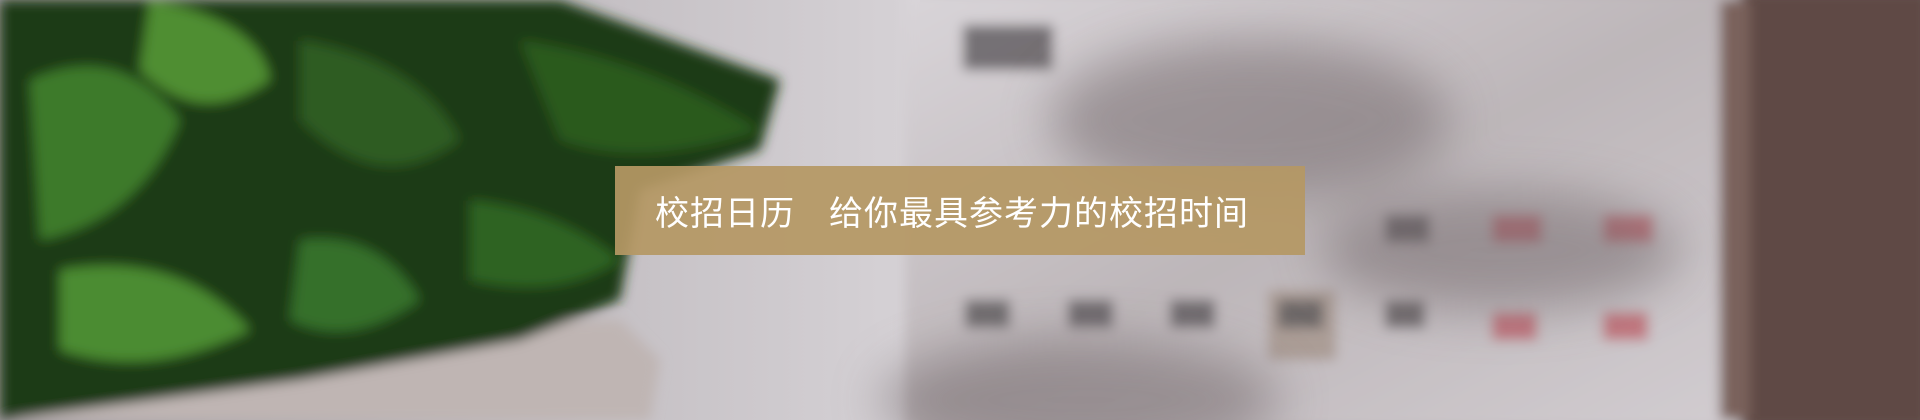 This screenshot has height=420, width=1920. What do you see at coordinates (725, 214) in the screenshot?
I see `headline-title: 校招日历` at bounding box center [725, 214].